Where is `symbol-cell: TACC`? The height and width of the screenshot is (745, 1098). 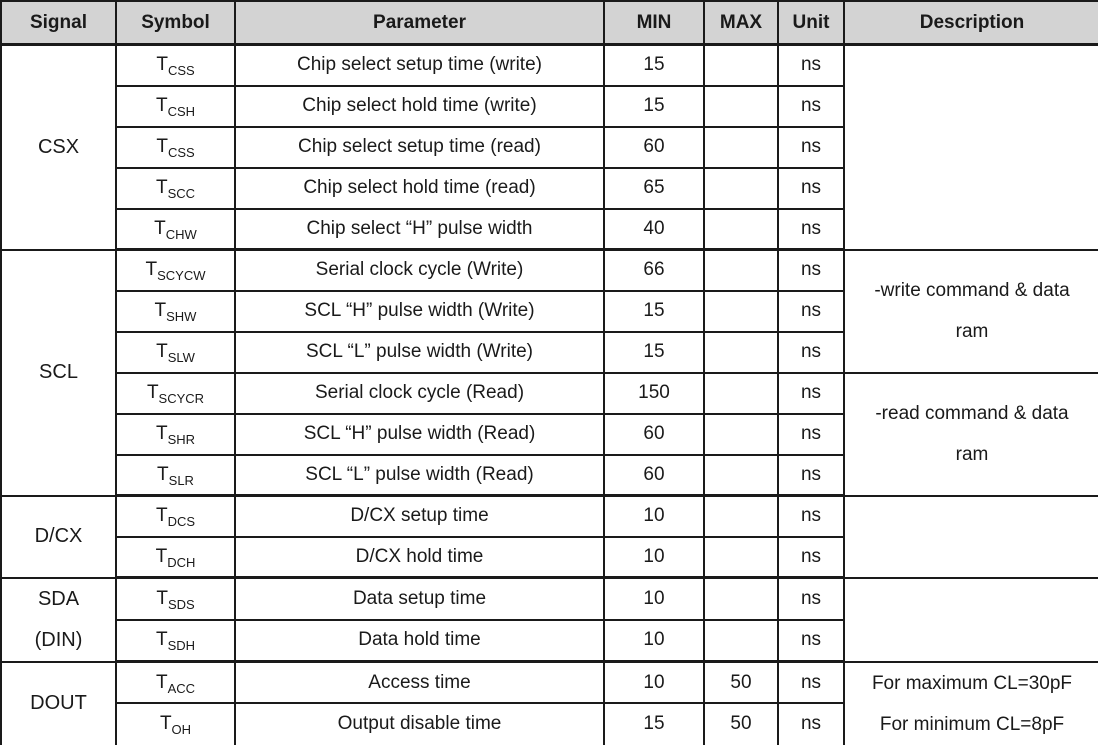
symbol-cell: TACC is located at coordinates (175, 682).